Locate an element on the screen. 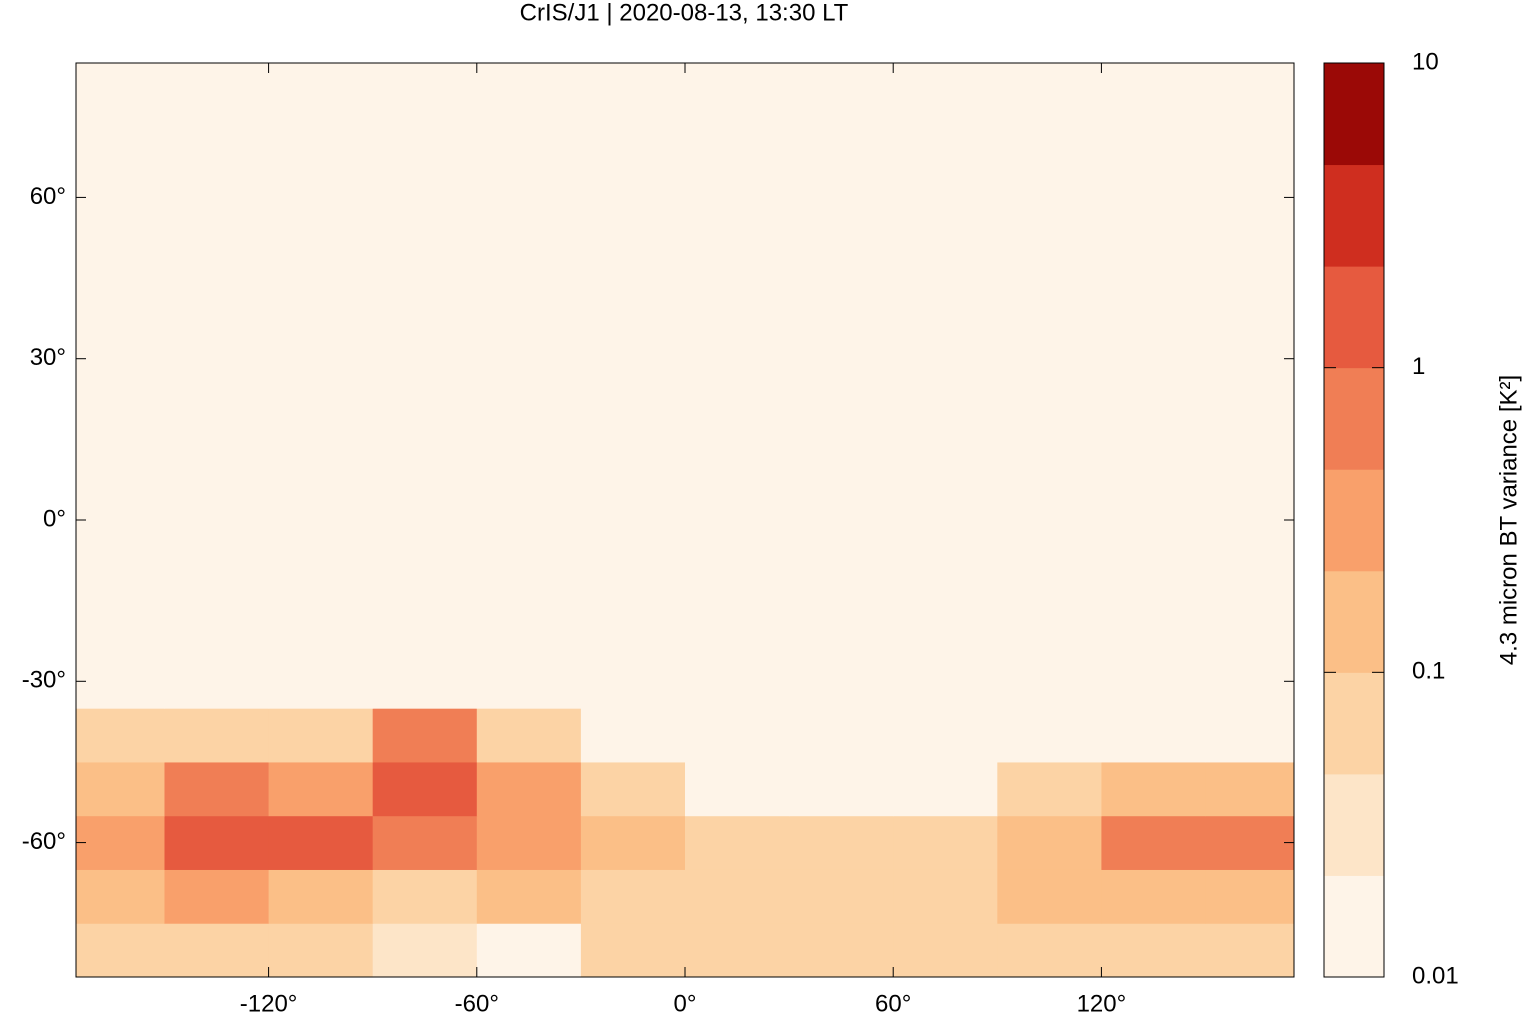  colorbar-frame is located at coordinates (1354, 520).